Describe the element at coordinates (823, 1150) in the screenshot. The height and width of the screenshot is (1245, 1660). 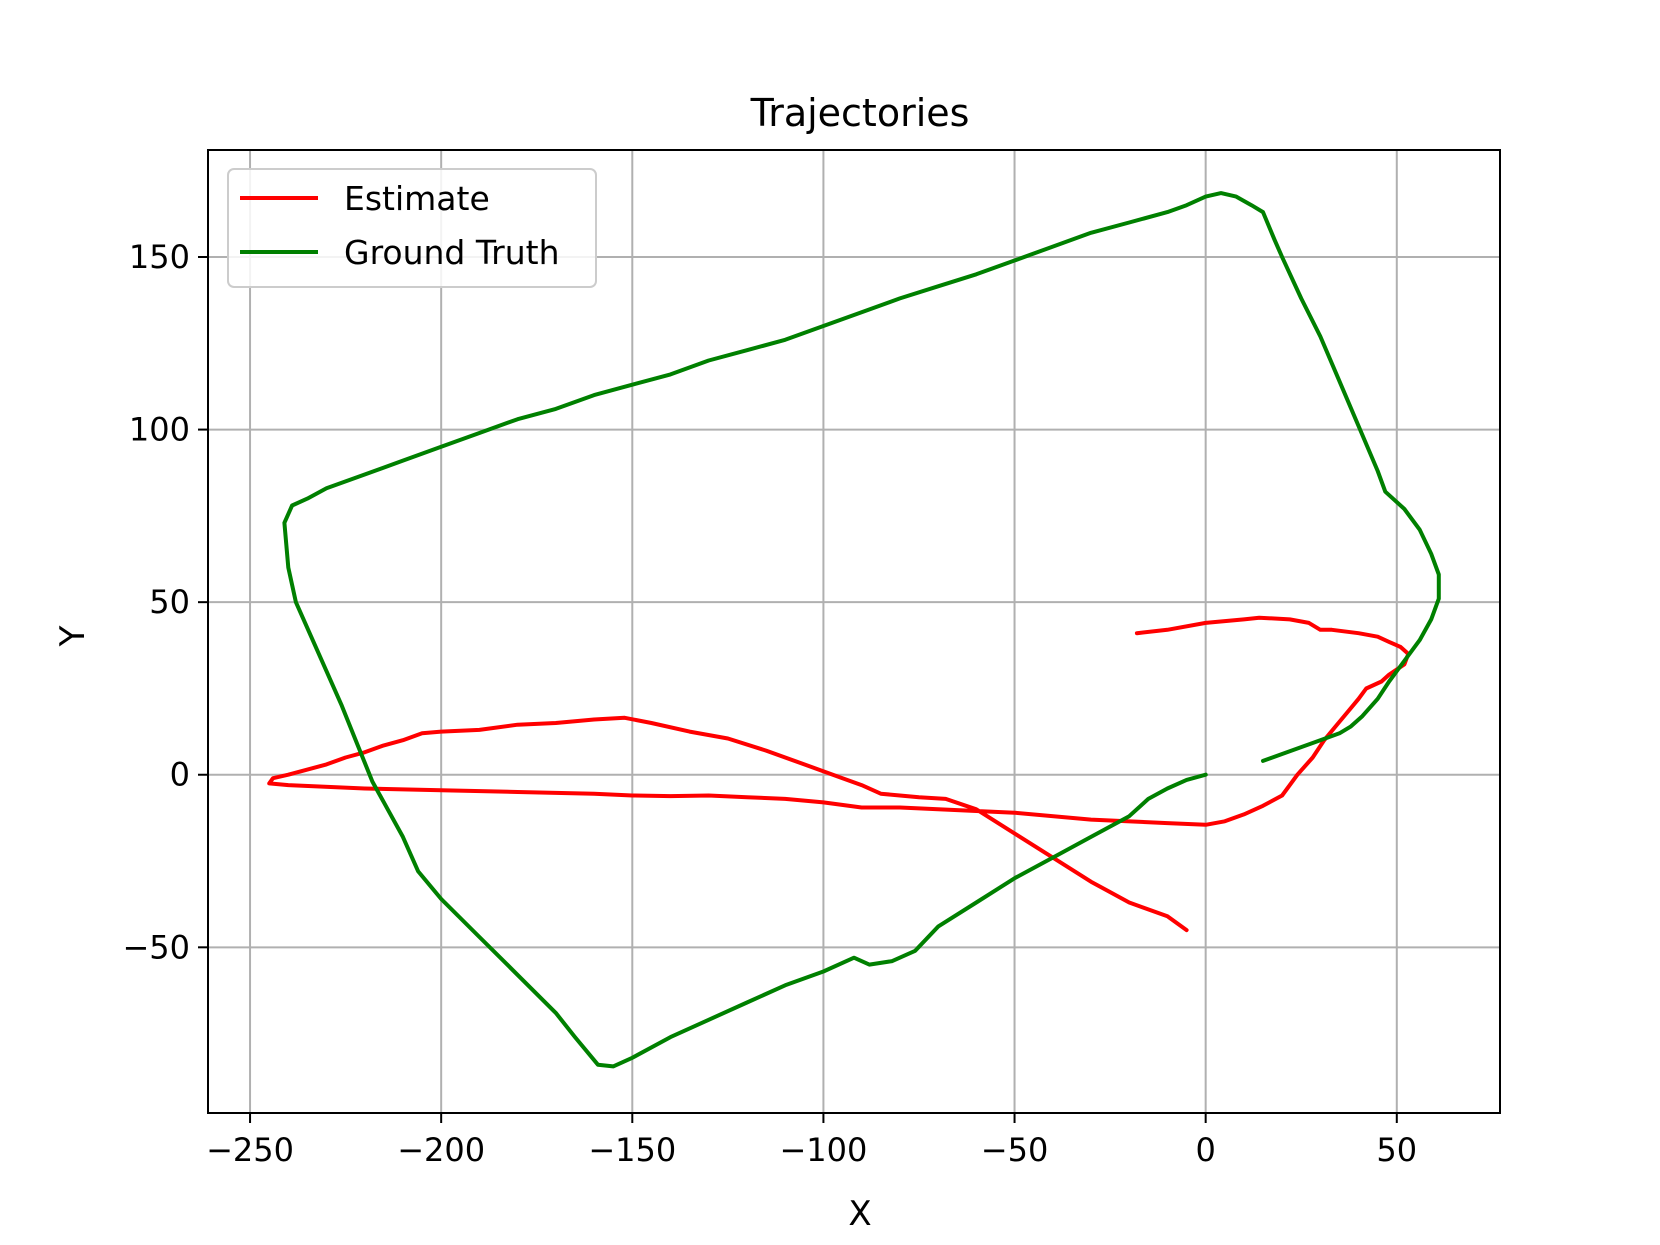
I see `x-tick-label: −100` at that location.